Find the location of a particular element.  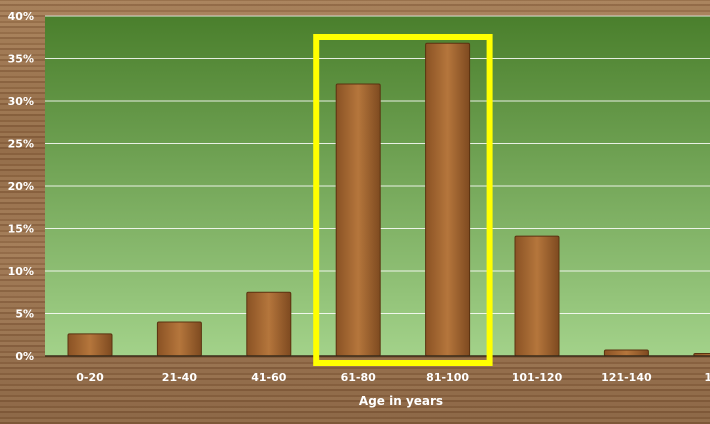

x-tick-label: 141 is located at coordinates (707, 377).